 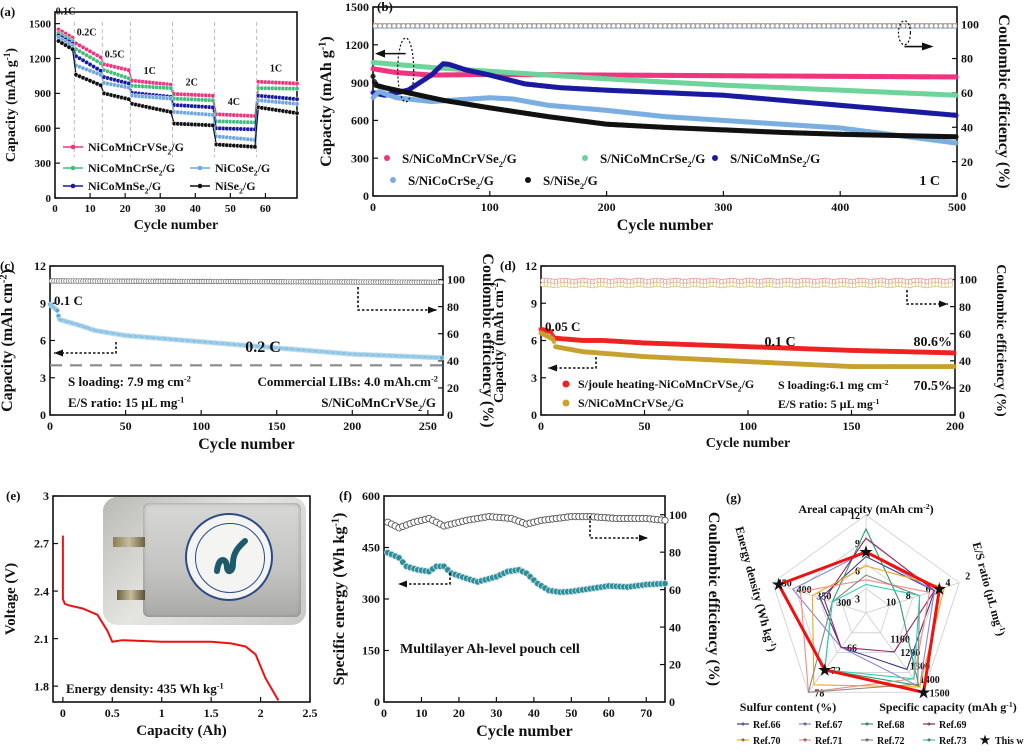 I want to click on y-tick-label: 3, so click(x=534, y=378).